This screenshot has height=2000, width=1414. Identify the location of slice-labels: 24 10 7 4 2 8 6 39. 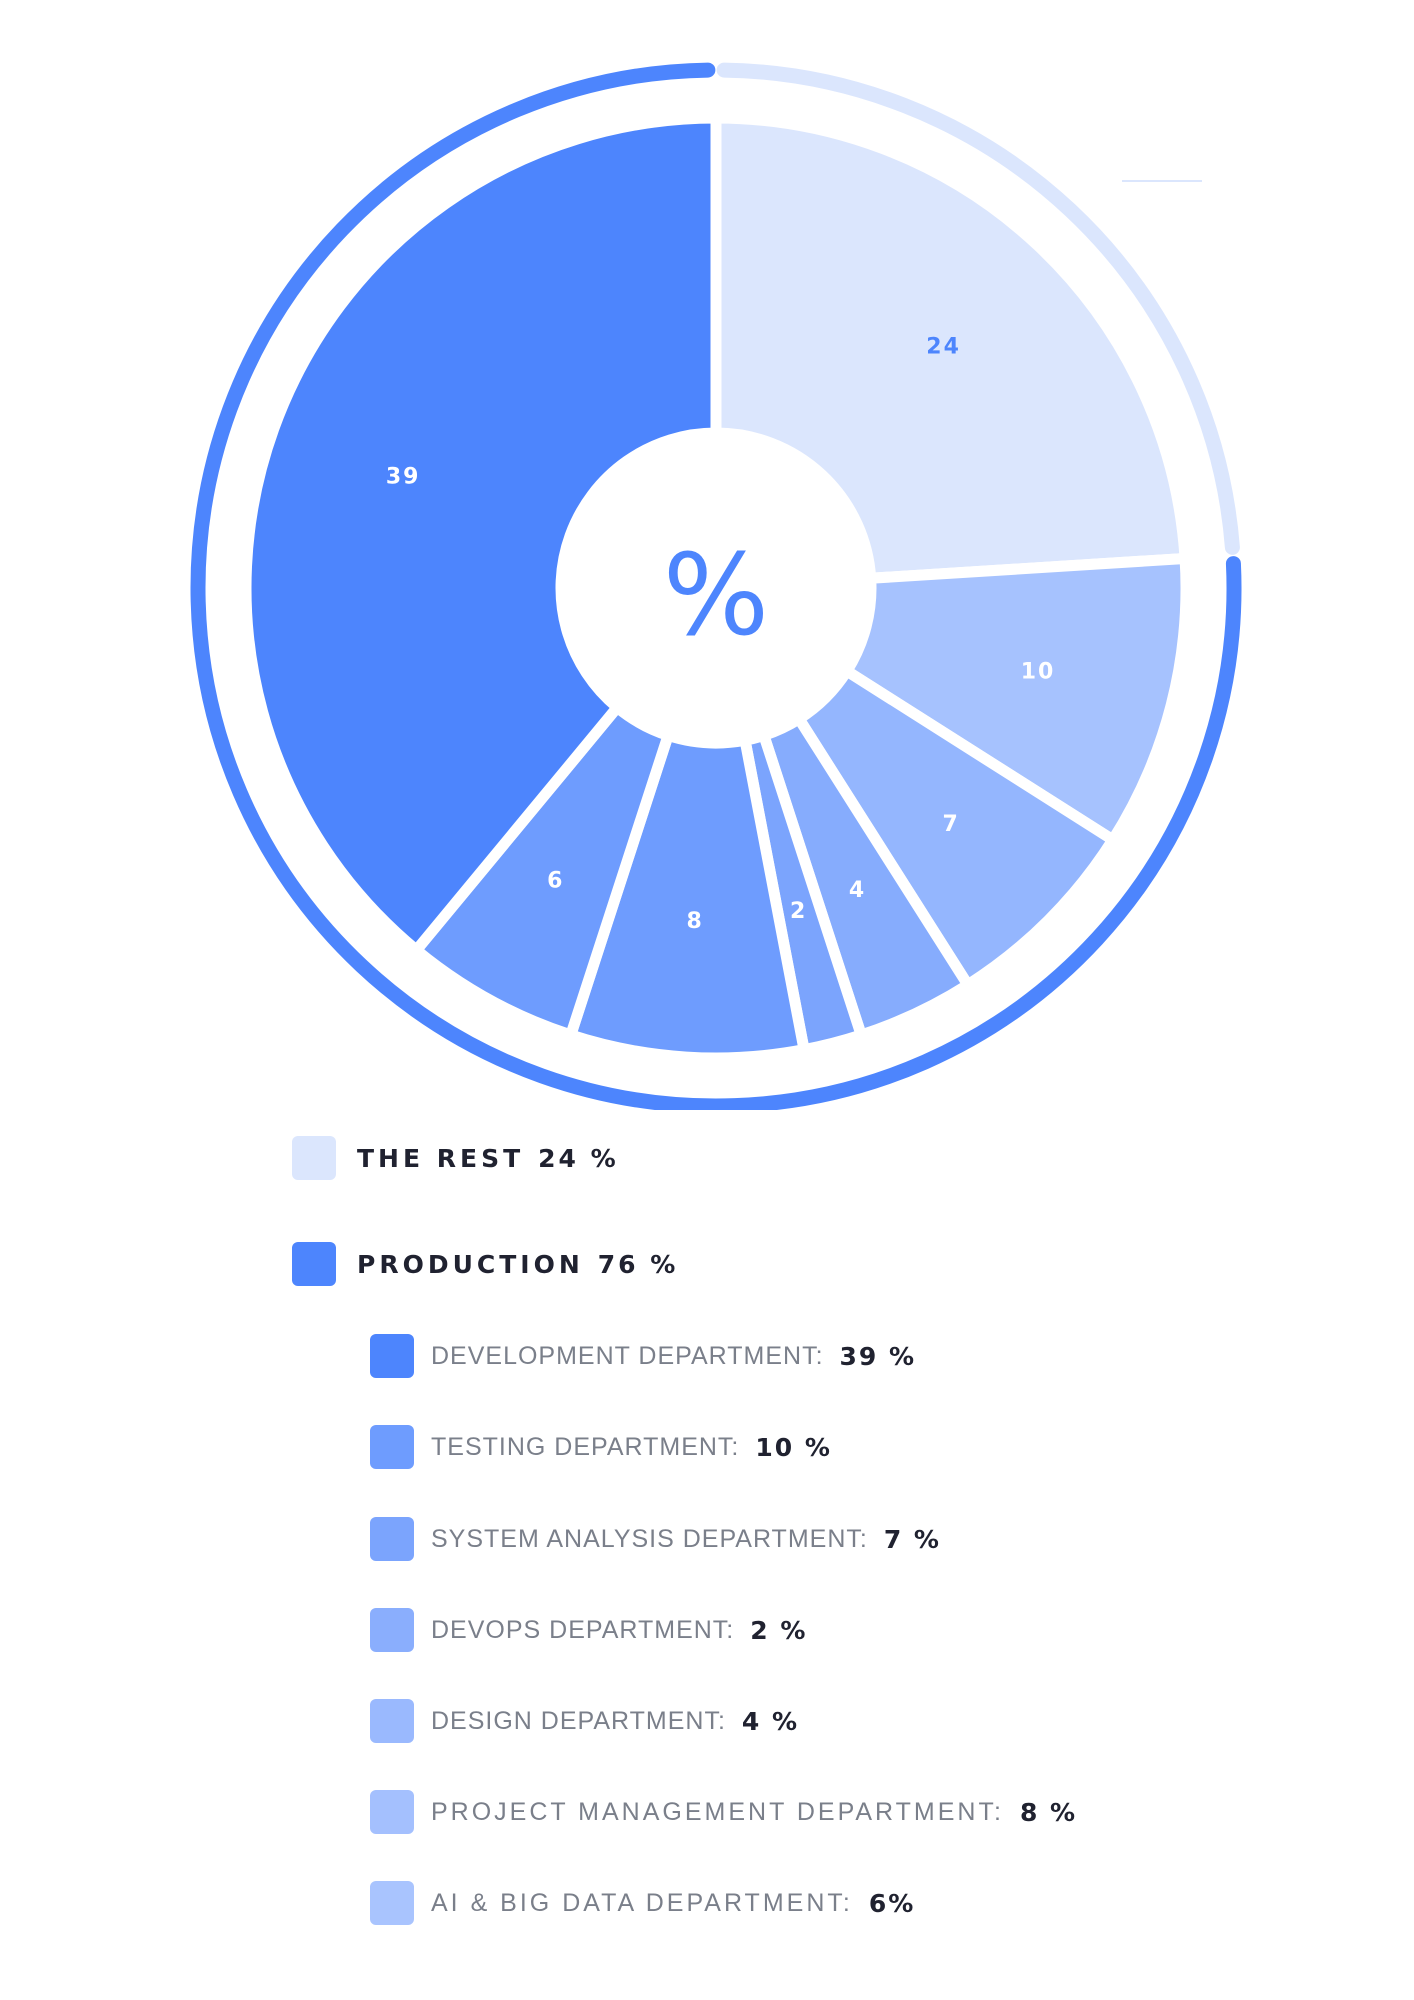
(721, 634).